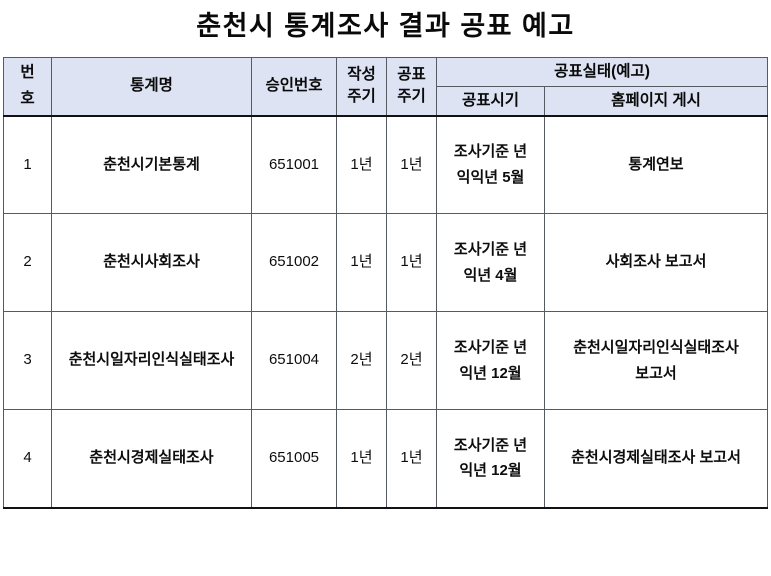 The width and height of the screenshot is (771, 576). I want to click on column-header-no-line1: 번, so click(27, 72).